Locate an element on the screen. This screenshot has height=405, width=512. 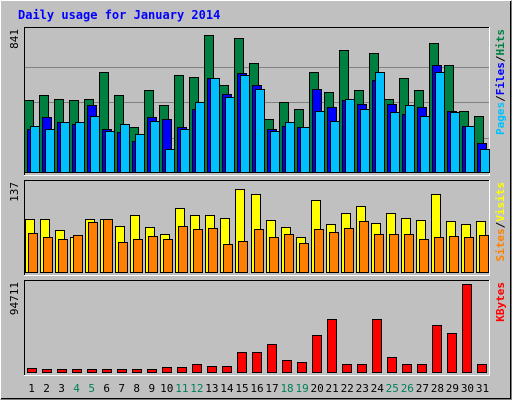
legend-hits: Hits is located at coordinates (500, 42).